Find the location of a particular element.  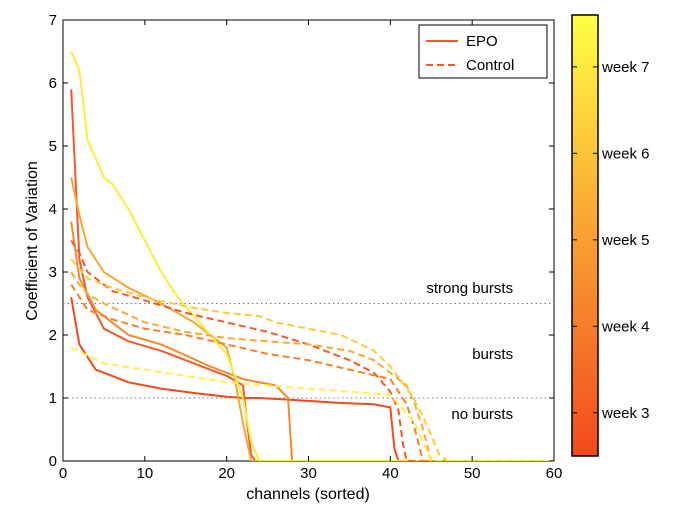

colorbar-label-2: week 5 is located at coordinates (625, 240).